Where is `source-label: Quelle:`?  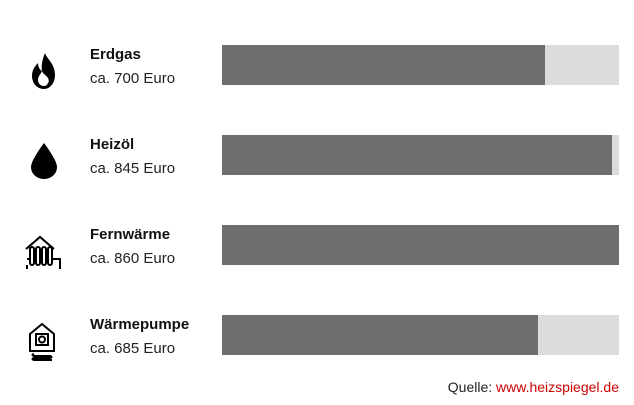
source-label: Quelle: is located at coordinates (470, 387).